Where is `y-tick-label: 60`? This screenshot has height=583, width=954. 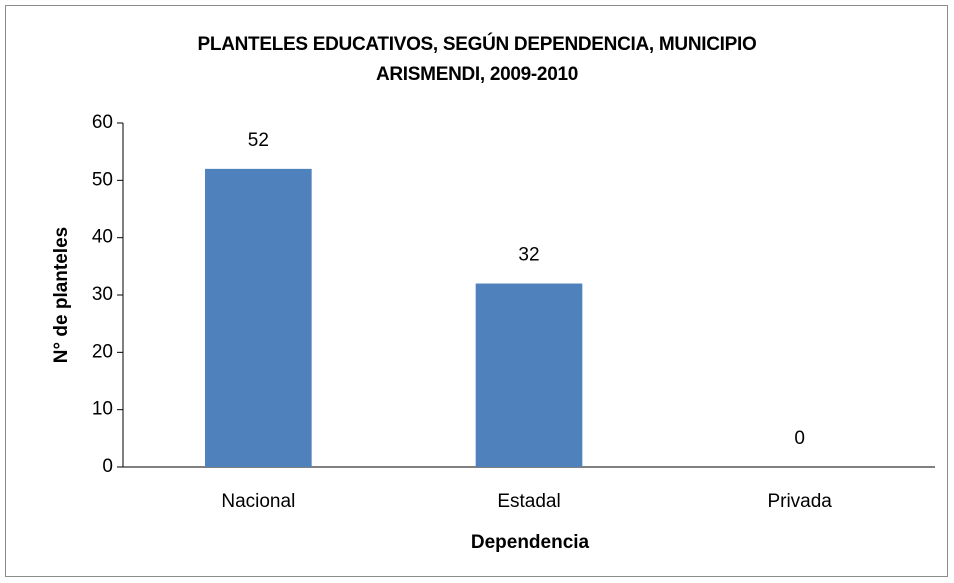 y-tick-label: 60 is located at coordinates (102, 122).